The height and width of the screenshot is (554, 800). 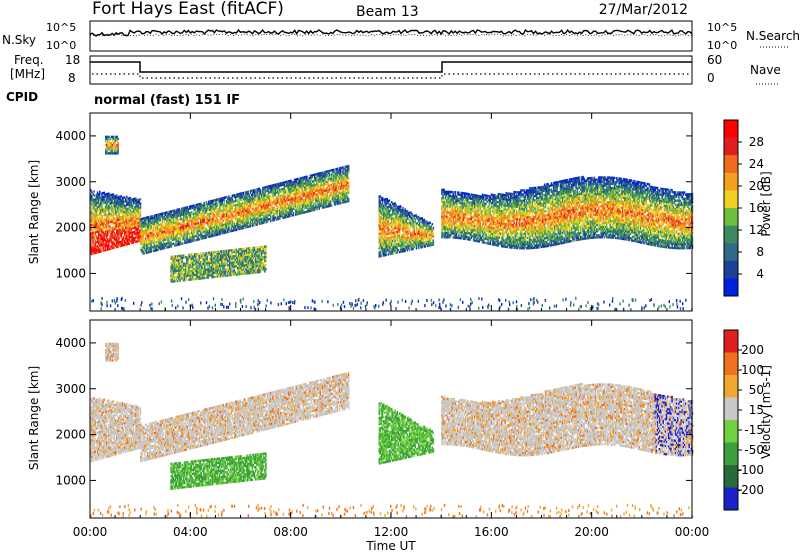 I want to click on station-title: Fort Hays East (fitACF), so click(x=188, y=9).